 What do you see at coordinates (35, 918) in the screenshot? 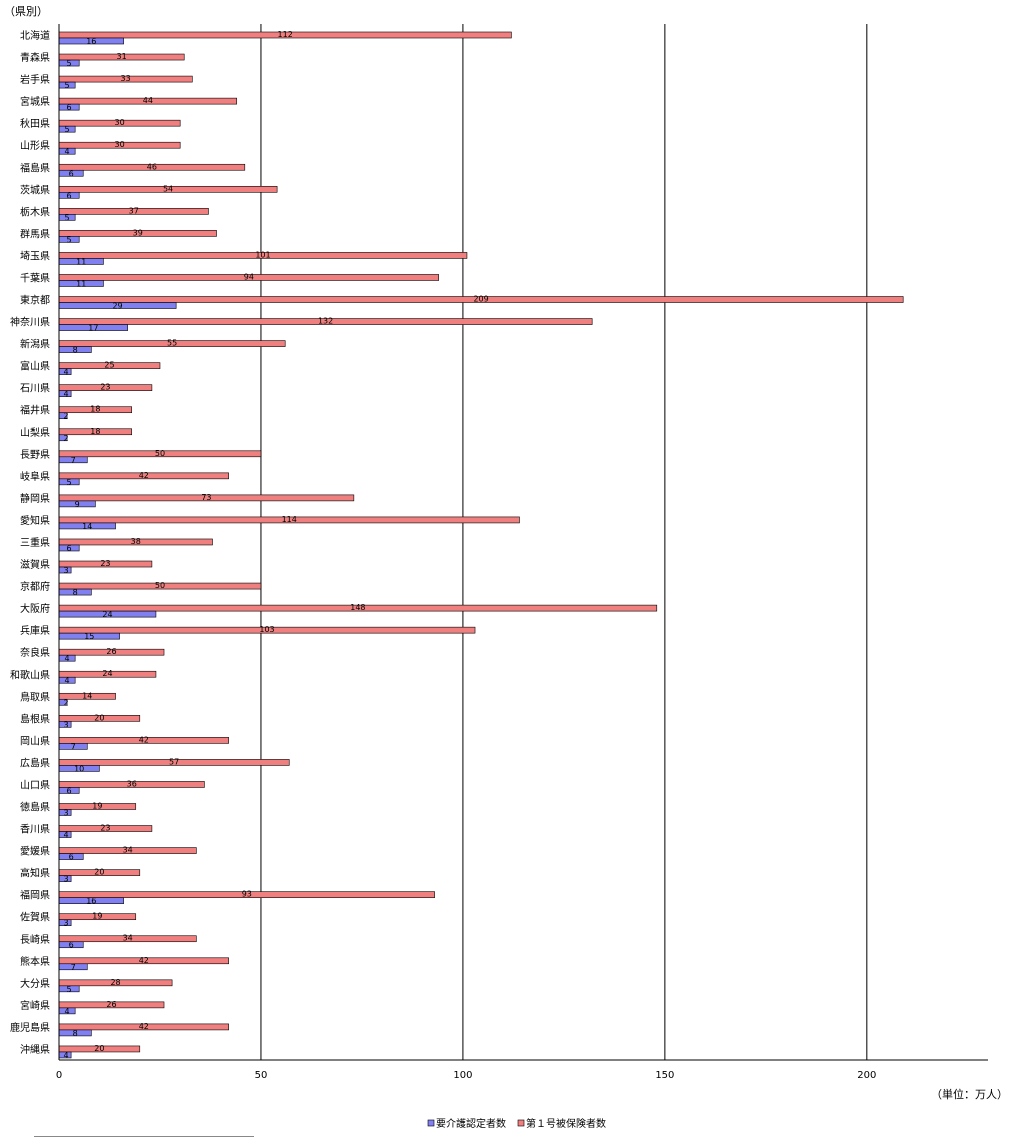
I see `category-label: 佐賀県` at bounding box center [35, 918].